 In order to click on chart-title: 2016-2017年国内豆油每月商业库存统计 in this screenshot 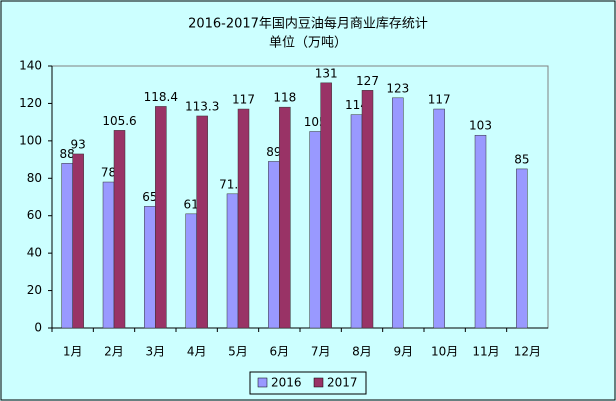, I will do `click(308, 24)`.